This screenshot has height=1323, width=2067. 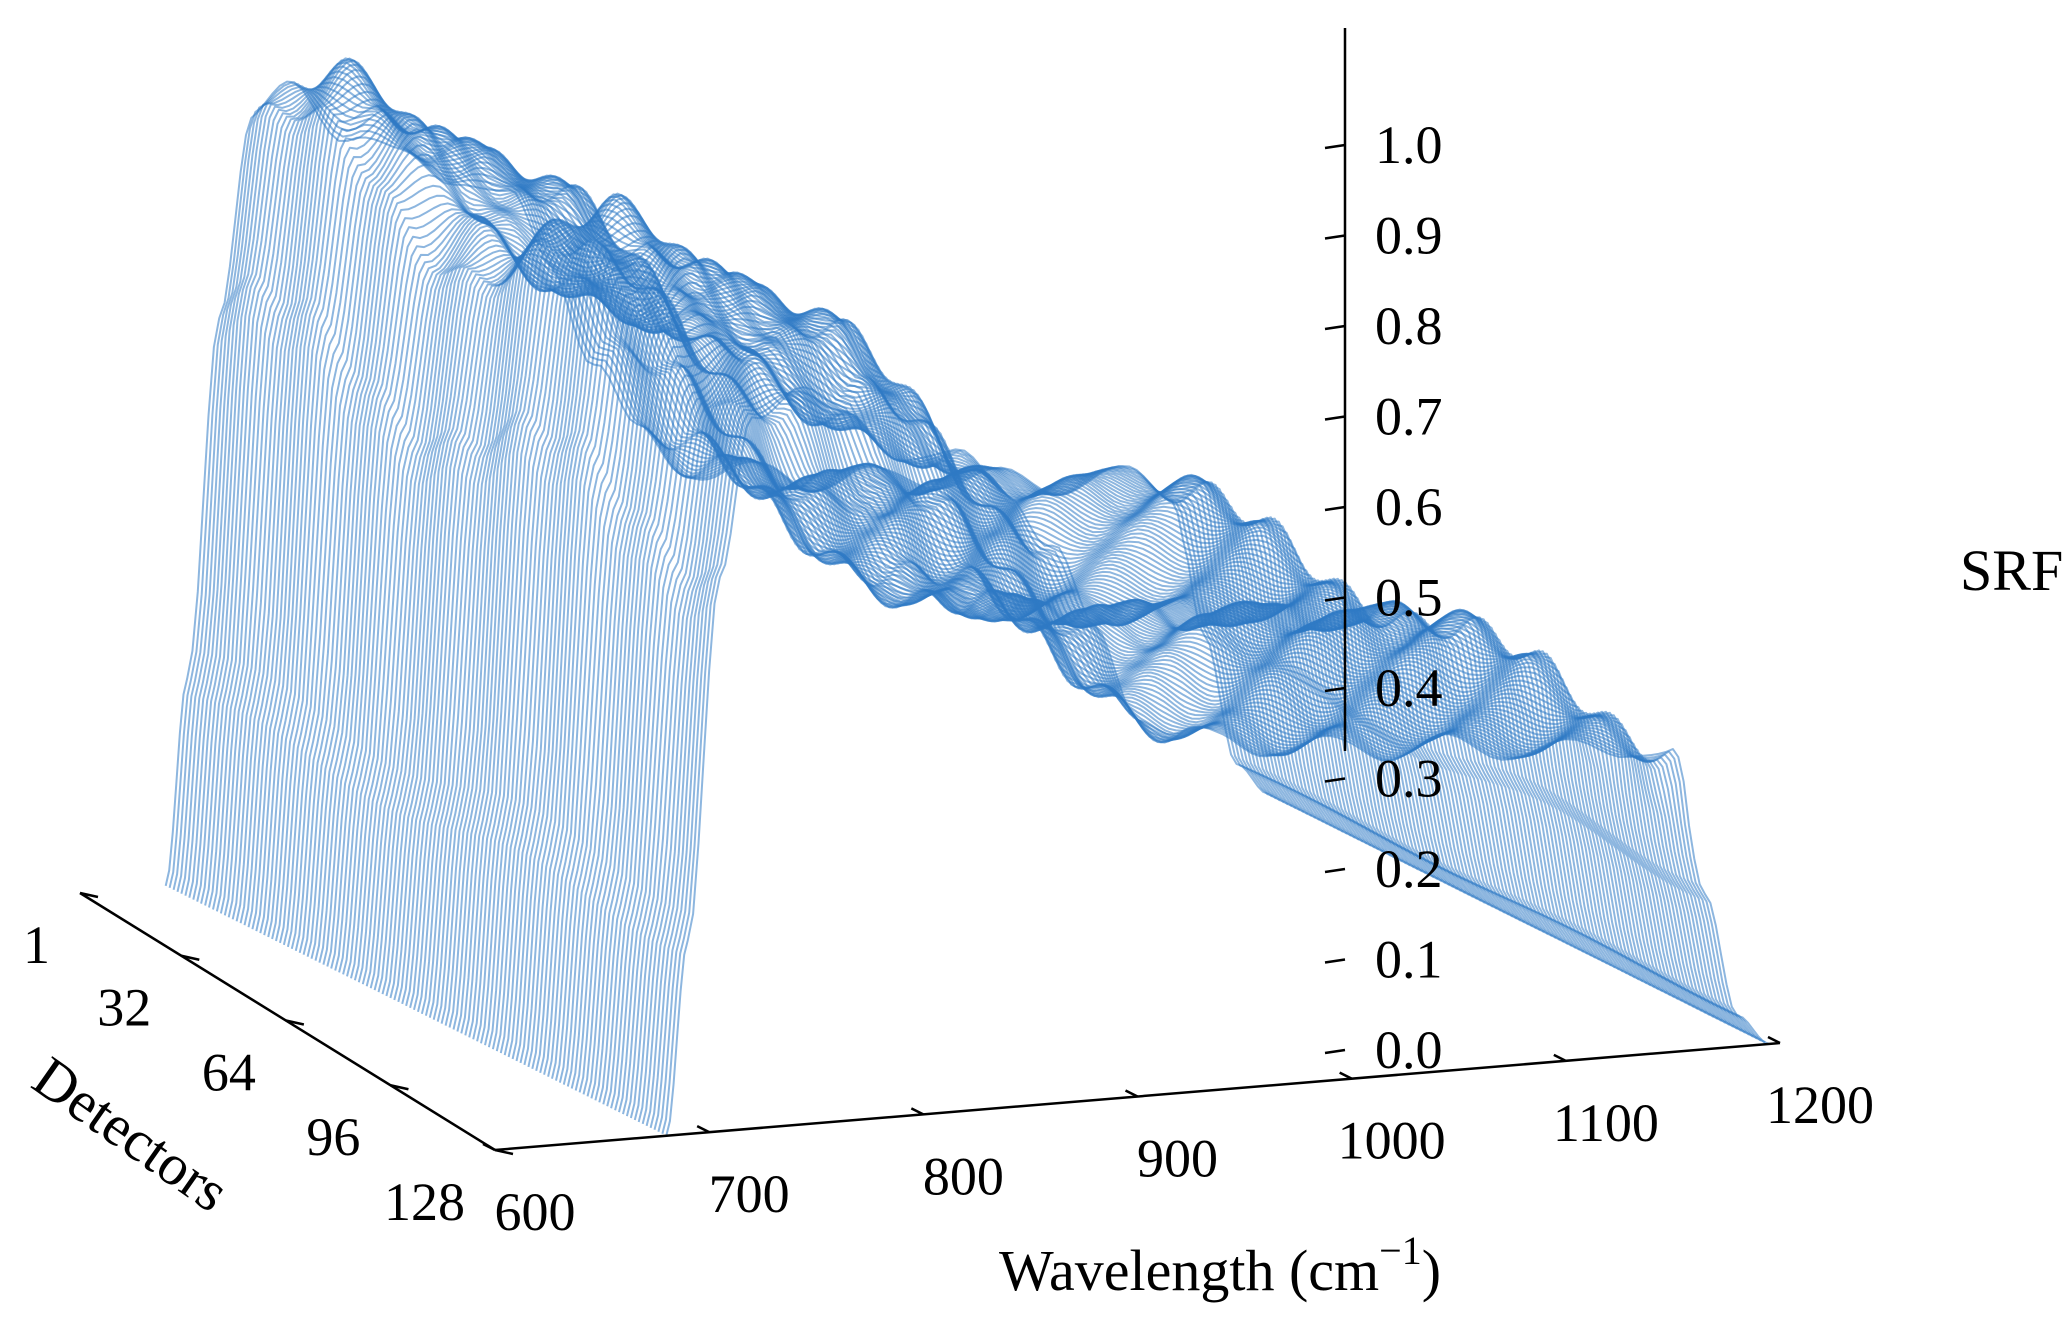 What do you see at coordinates (749, 1194) in the screenshot?
I see `x-tick-label: 700` at bounding box center [749, 1194].